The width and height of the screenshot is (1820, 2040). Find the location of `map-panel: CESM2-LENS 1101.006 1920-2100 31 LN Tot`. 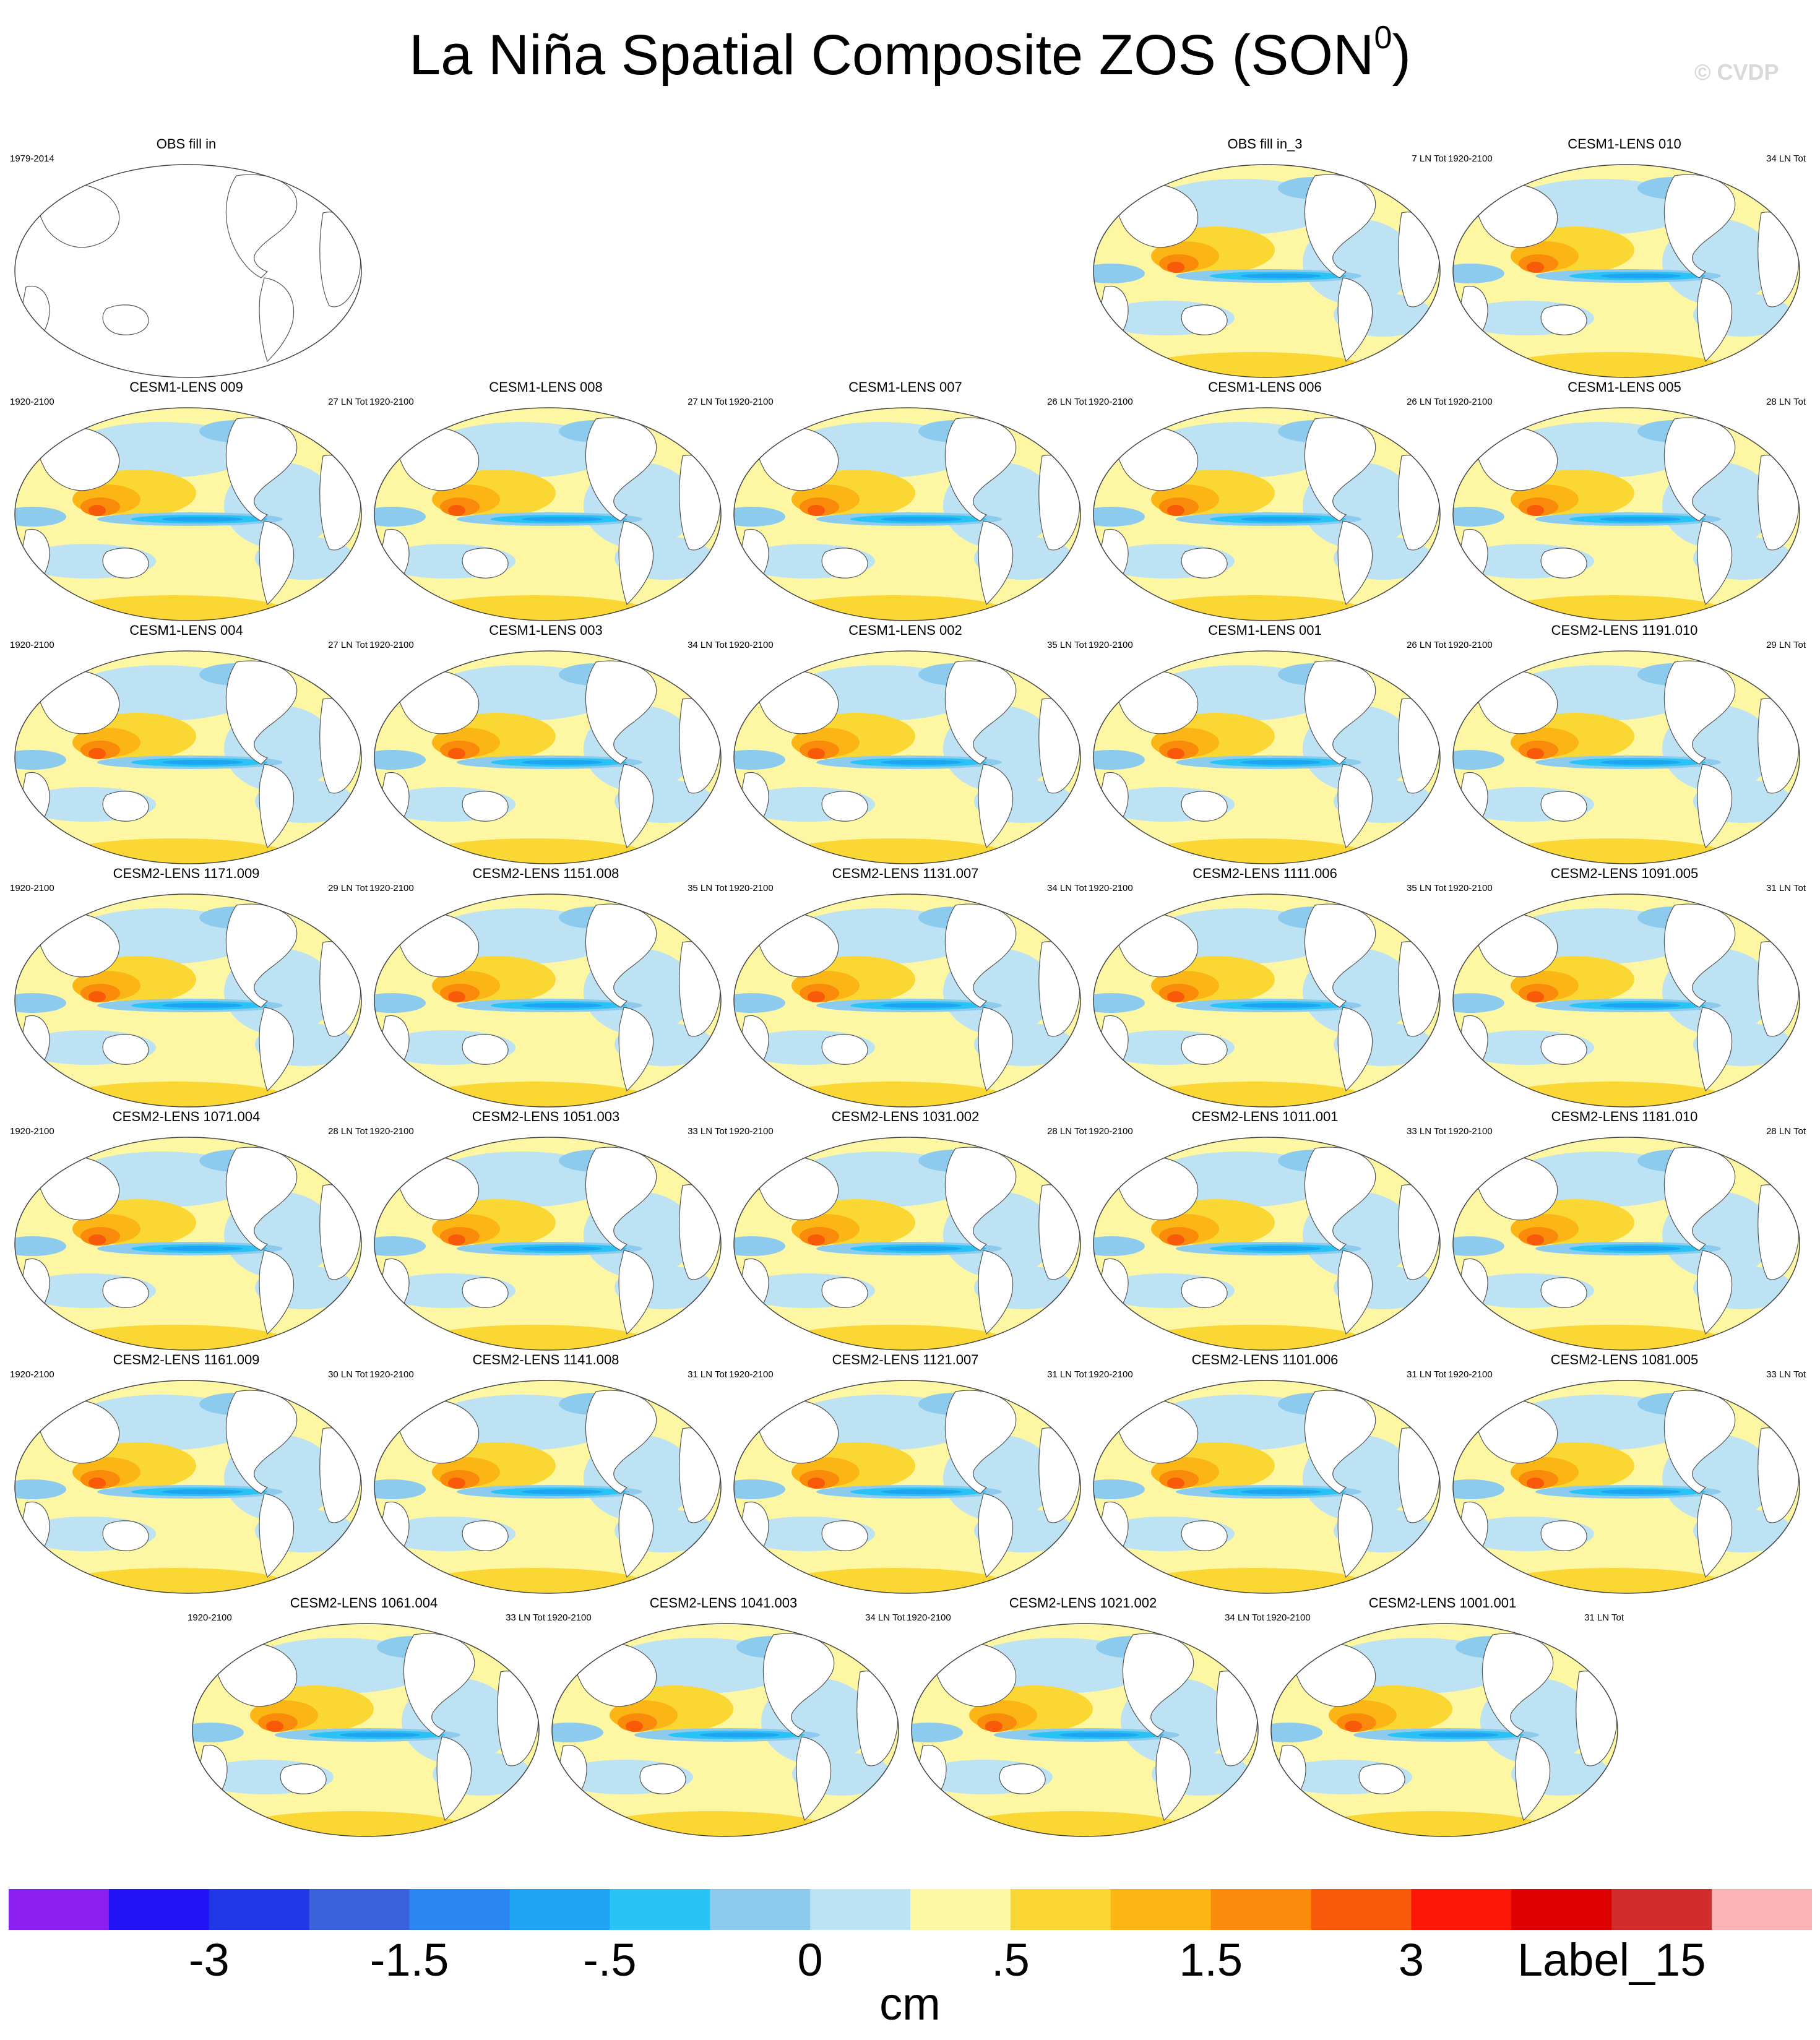

map-panel: CESM2-LENS 1101.006 1920-2100 31 LN Tot is located at coordinates (1266, 1474).